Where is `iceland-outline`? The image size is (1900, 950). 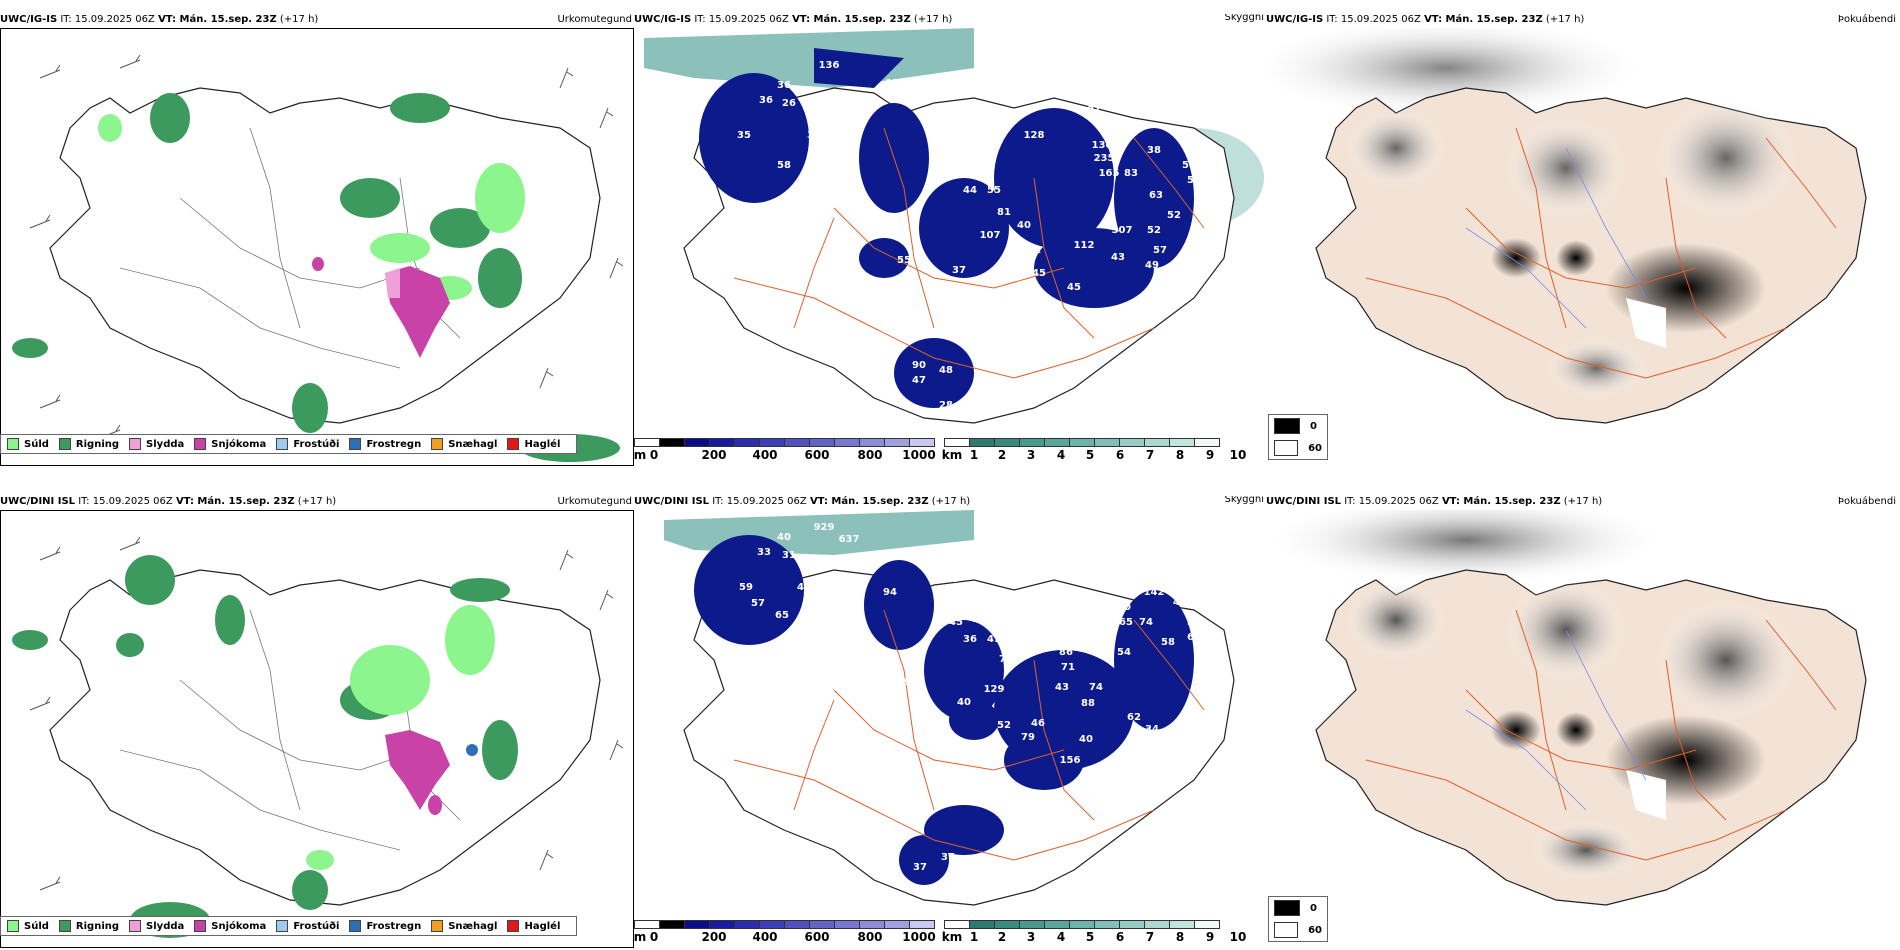 iceland-outline is located at coordinates (325, 255).